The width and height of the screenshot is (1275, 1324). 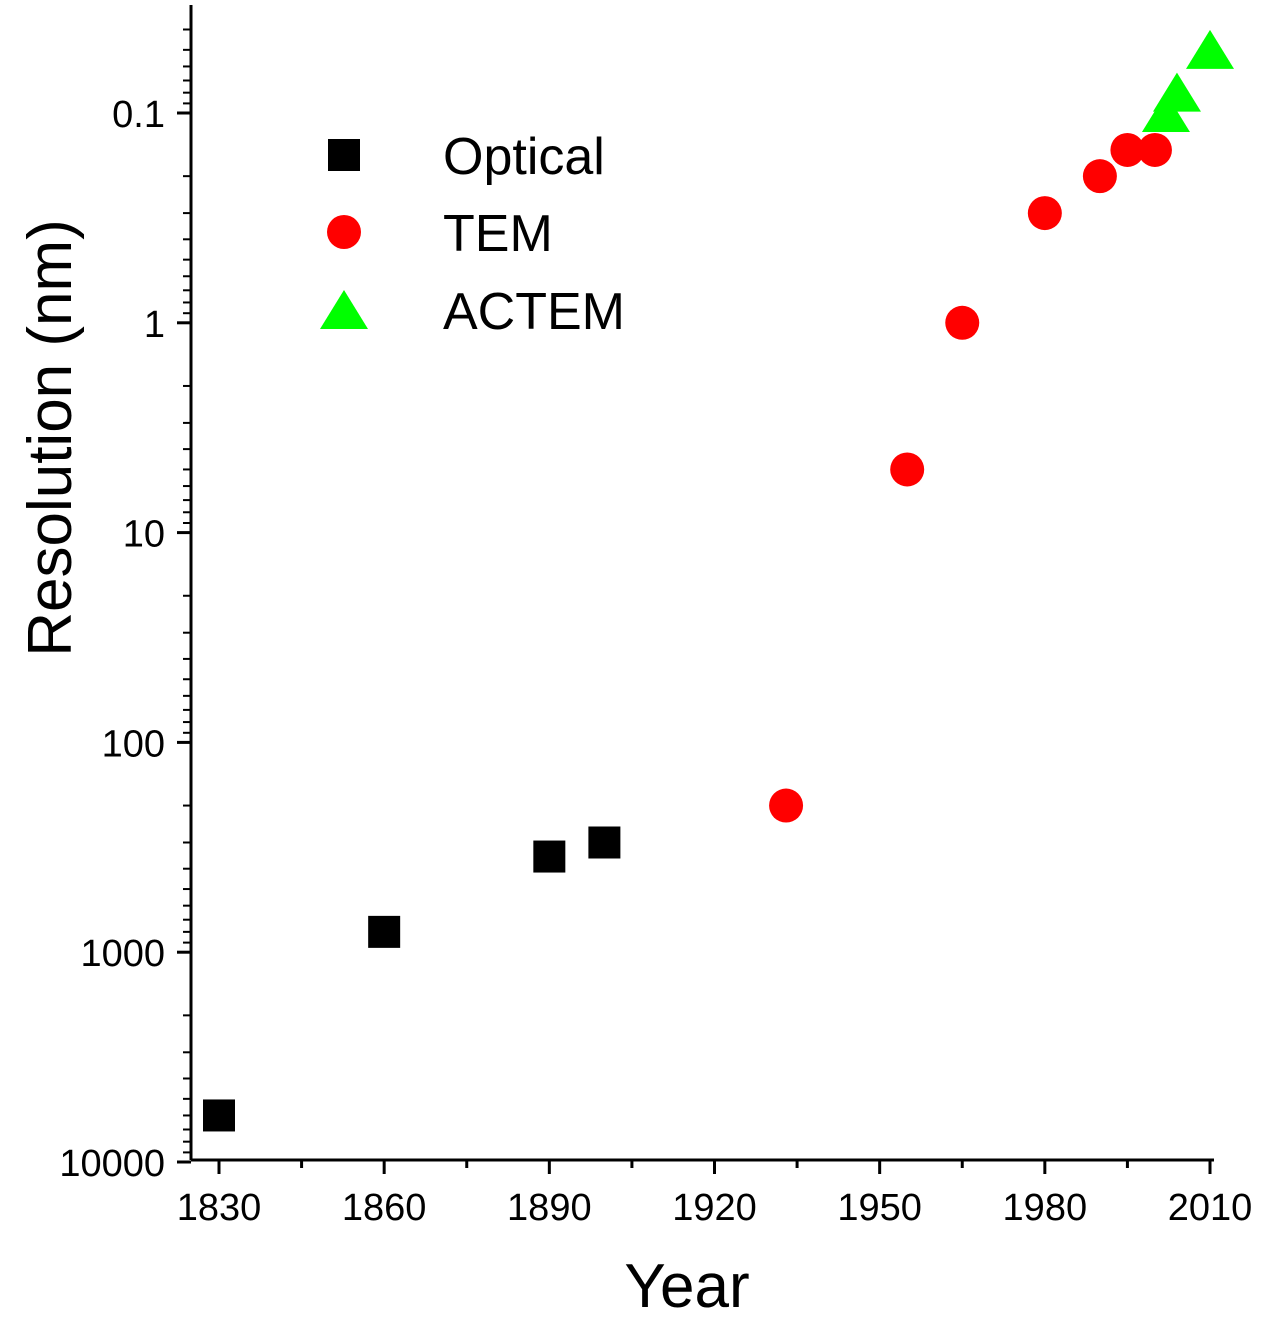 I want to click on y-tick-label: 10, so click(x=144, y=535).